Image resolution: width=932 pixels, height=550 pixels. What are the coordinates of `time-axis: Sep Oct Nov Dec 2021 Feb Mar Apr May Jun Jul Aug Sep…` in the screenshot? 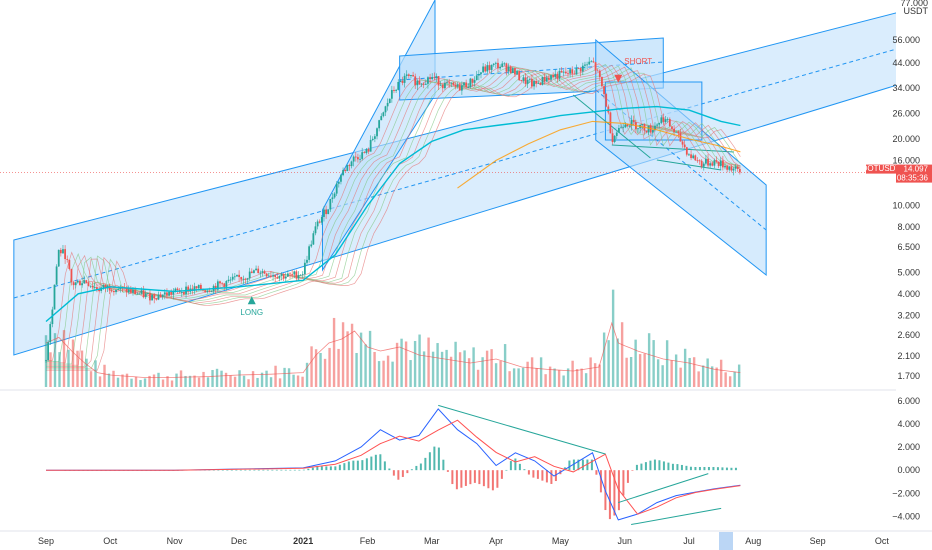 It's located at (466, 540).